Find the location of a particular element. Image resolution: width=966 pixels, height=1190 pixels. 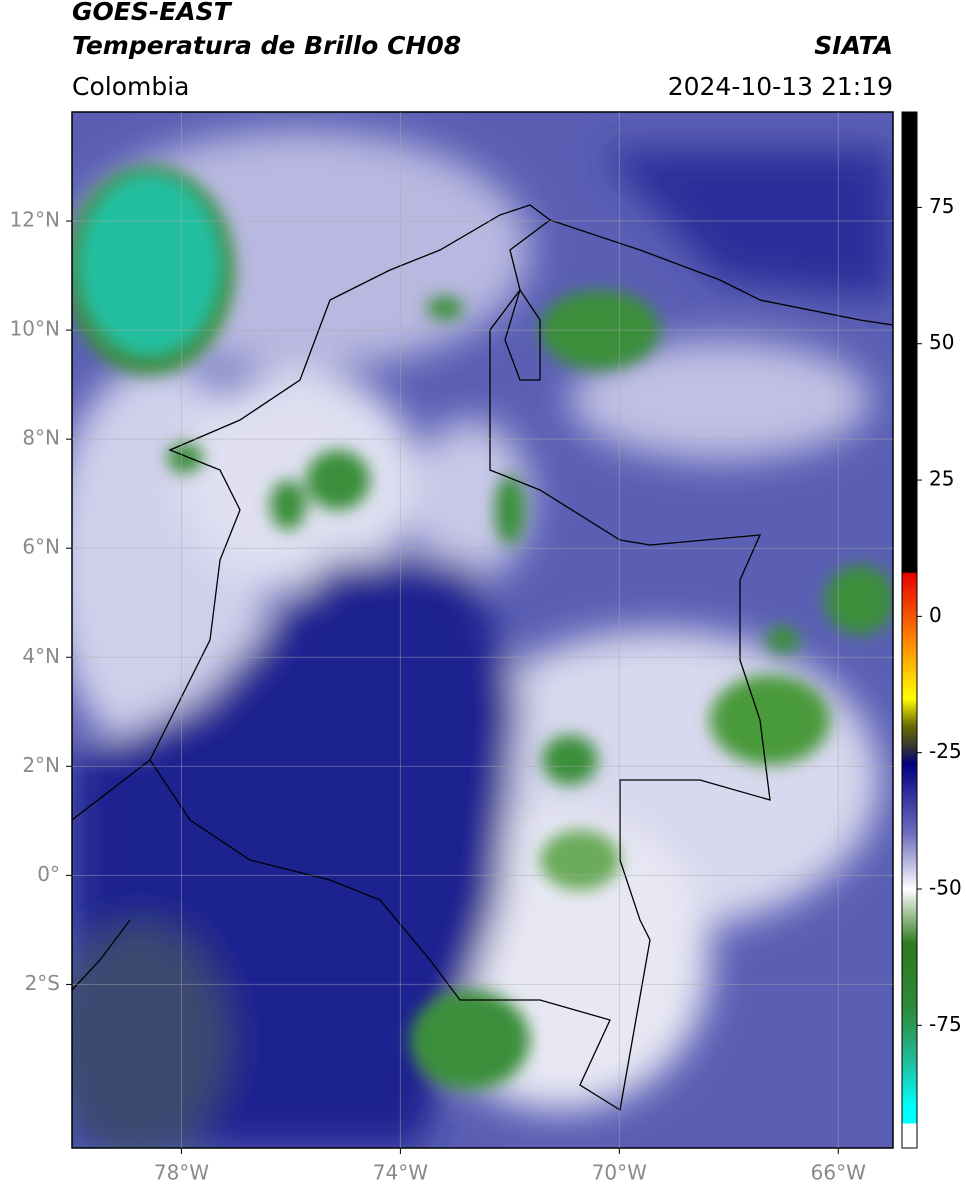

title: GOES-EAST is located at coordinates (152, 13).